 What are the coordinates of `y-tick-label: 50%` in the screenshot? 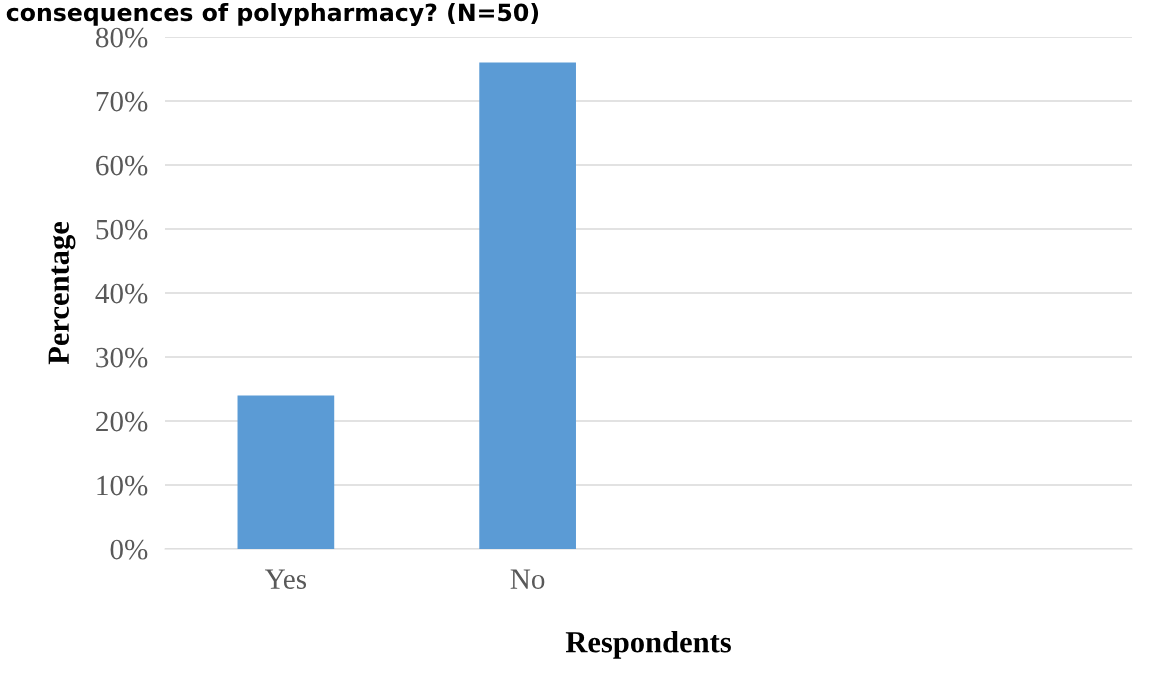 It's located at (122, 229).